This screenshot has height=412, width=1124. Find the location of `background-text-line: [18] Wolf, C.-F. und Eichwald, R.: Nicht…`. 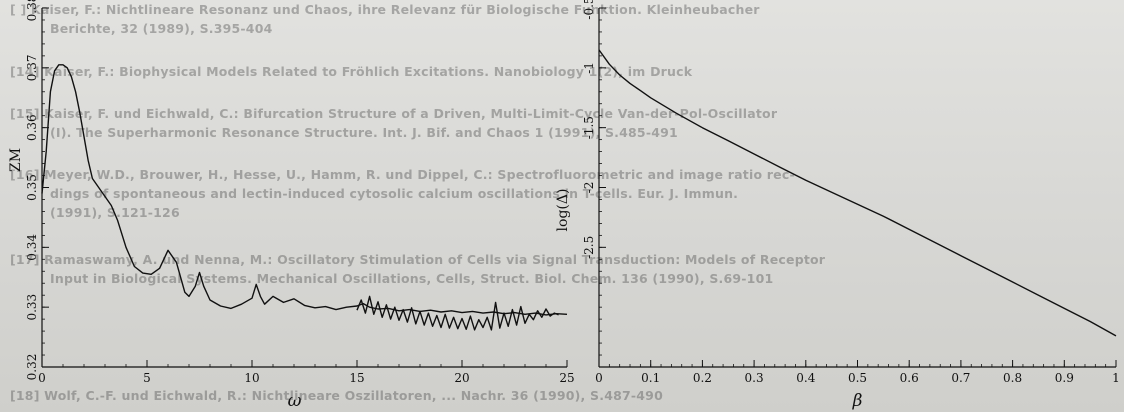

background-text-line: [18] Wolf, C.-F. und Eichwald, R.: Nicht… is located at coordinates (336, 395).